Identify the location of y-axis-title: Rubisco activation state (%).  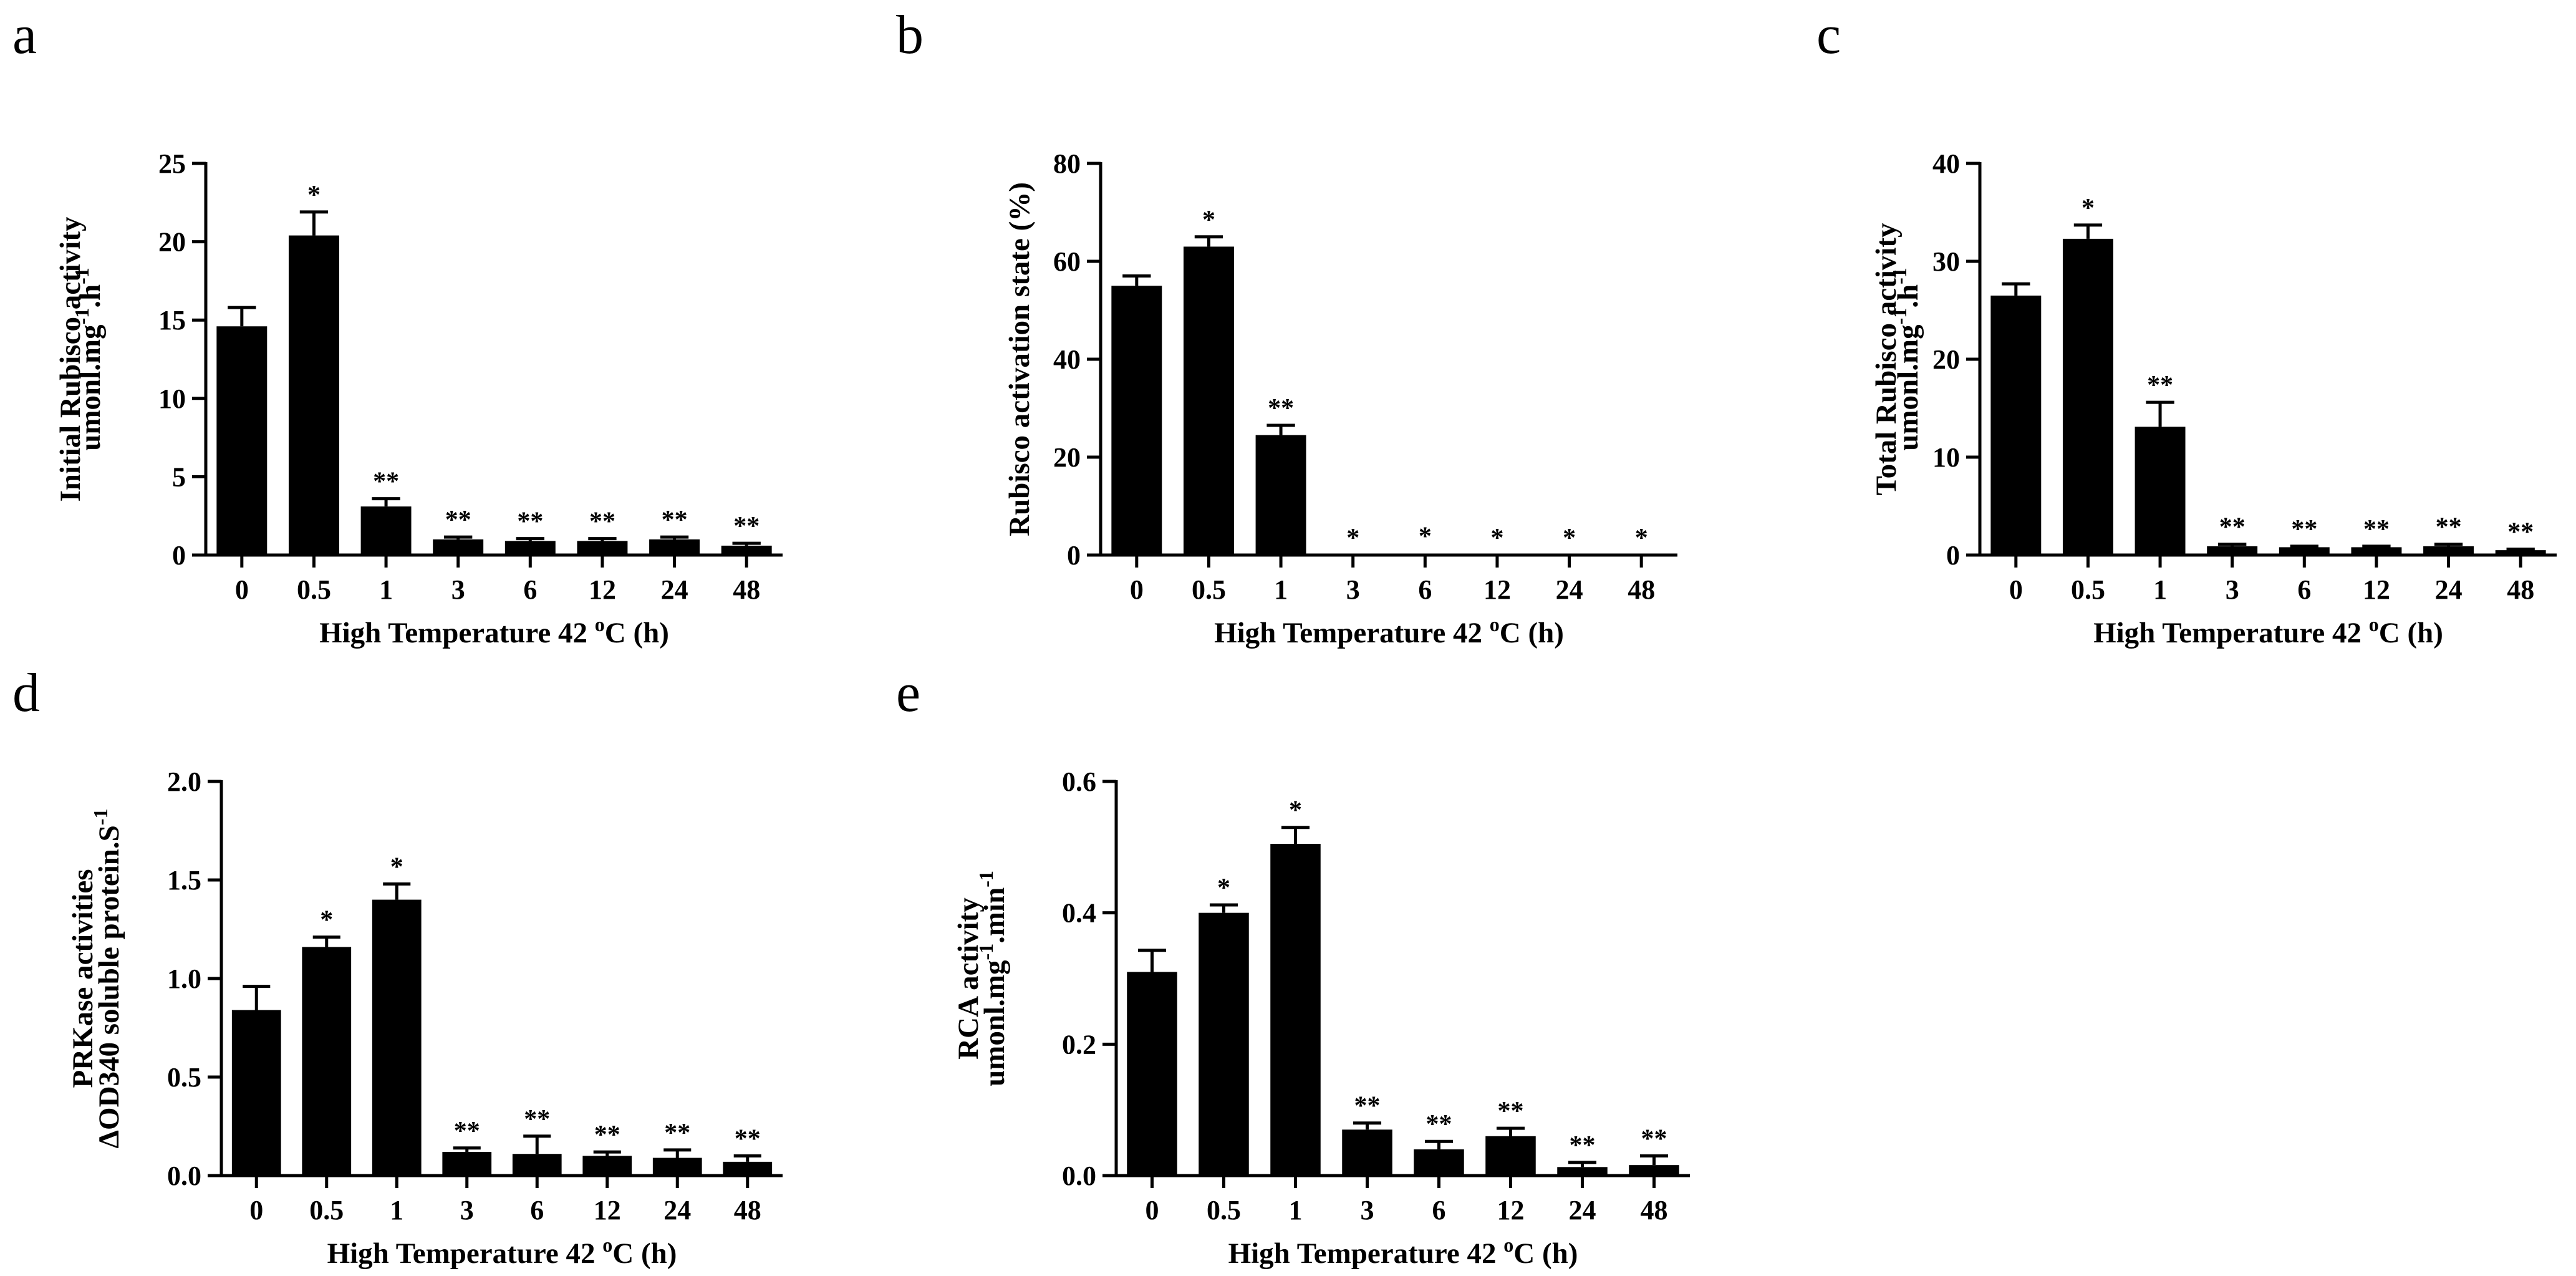
(1019, 359).